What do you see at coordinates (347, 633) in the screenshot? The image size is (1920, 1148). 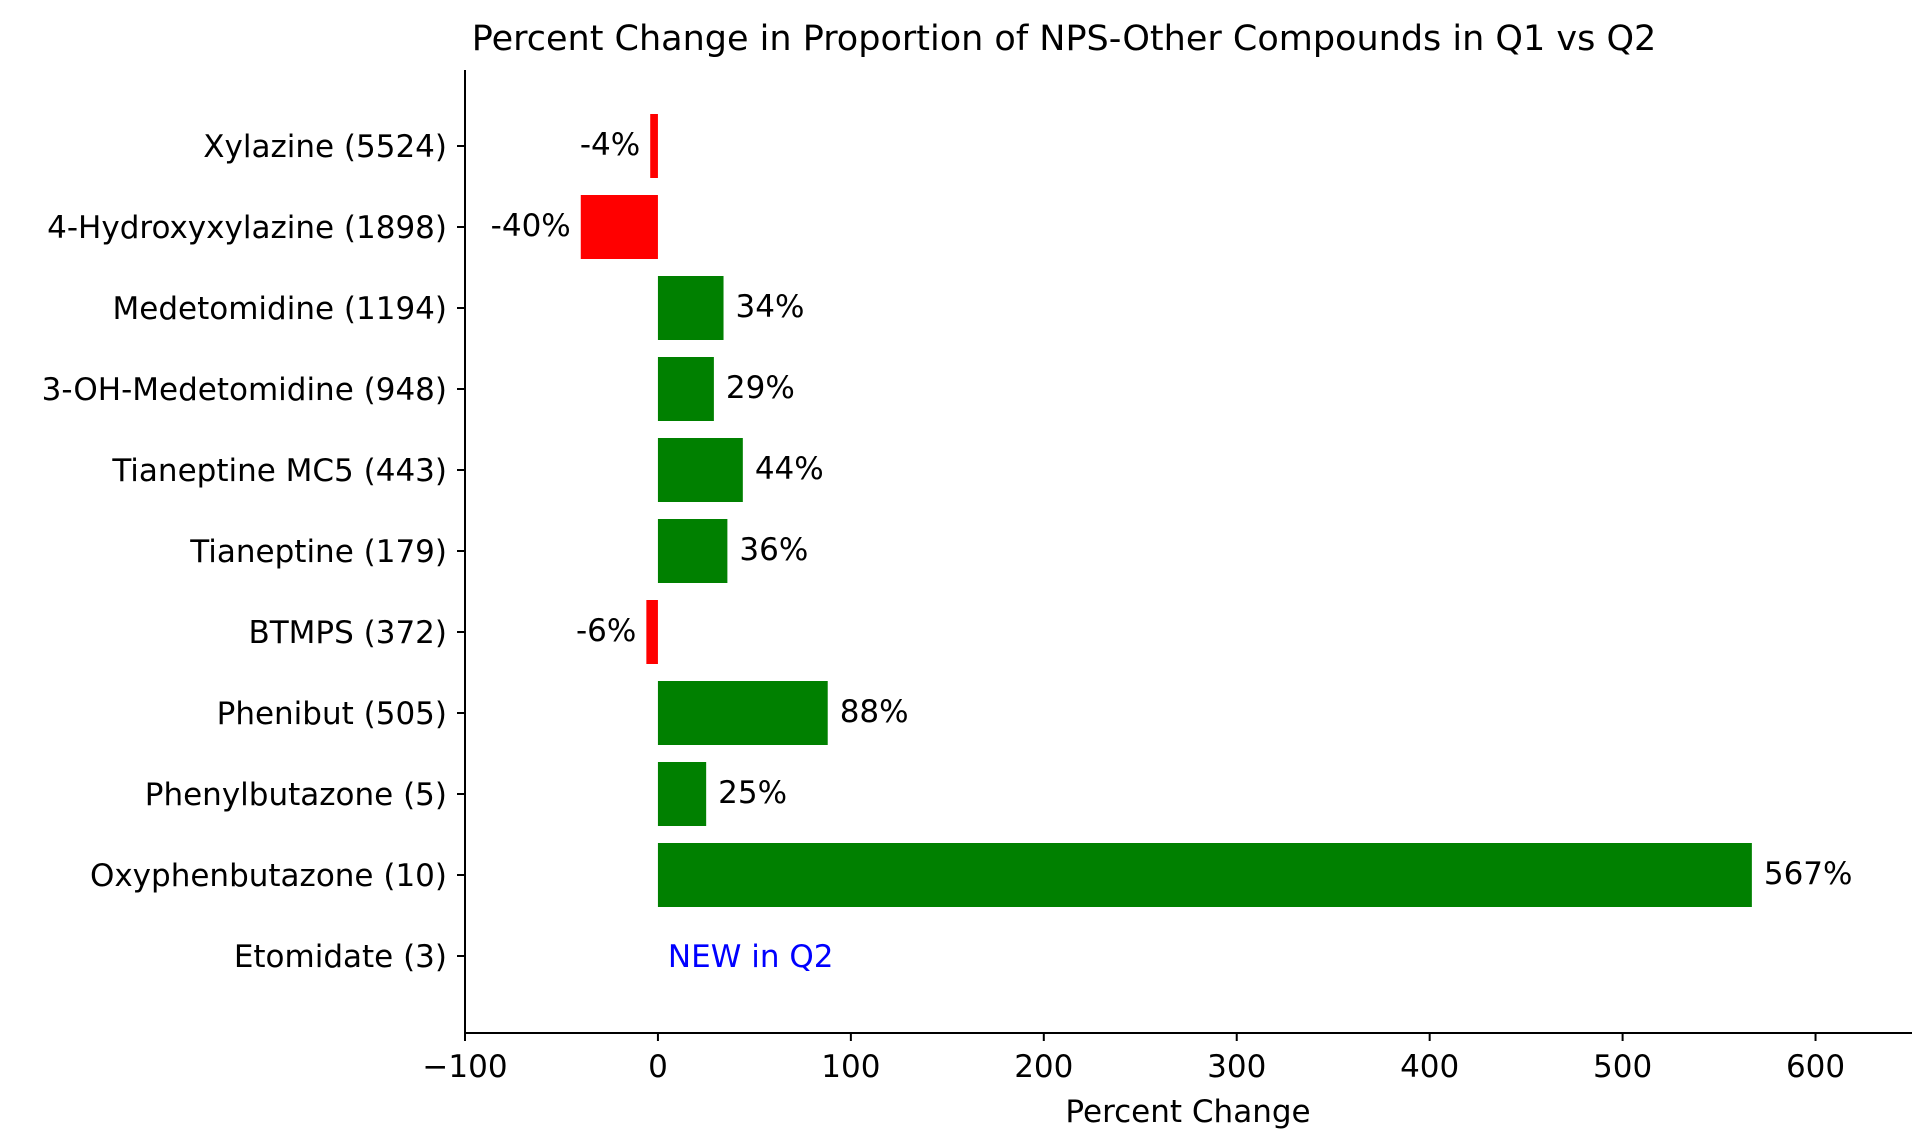 I see `y-tick-label: BTMPS (372)` at bounding box center [347, 633].